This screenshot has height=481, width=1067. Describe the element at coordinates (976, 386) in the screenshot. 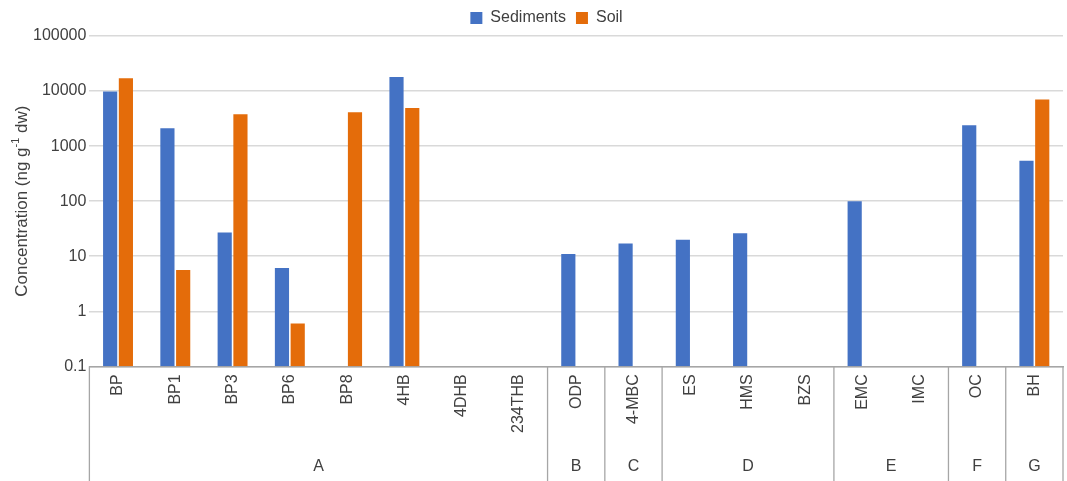

I see `x-tick-label: OC` at that location.